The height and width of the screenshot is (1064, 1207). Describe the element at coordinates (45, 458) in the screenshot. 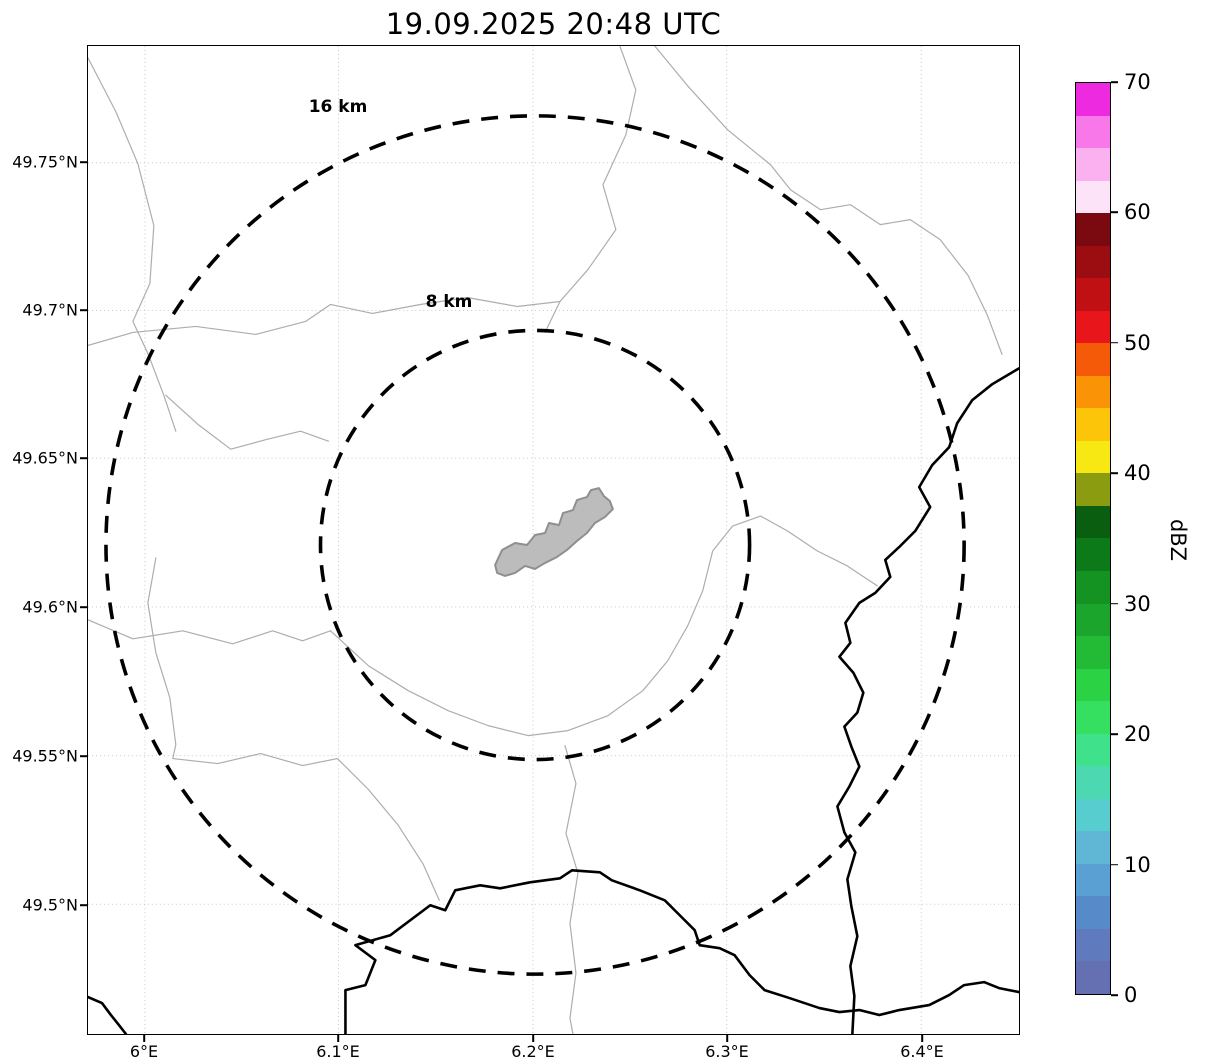

I see `y-tick-label: 49.65°N` at that location.